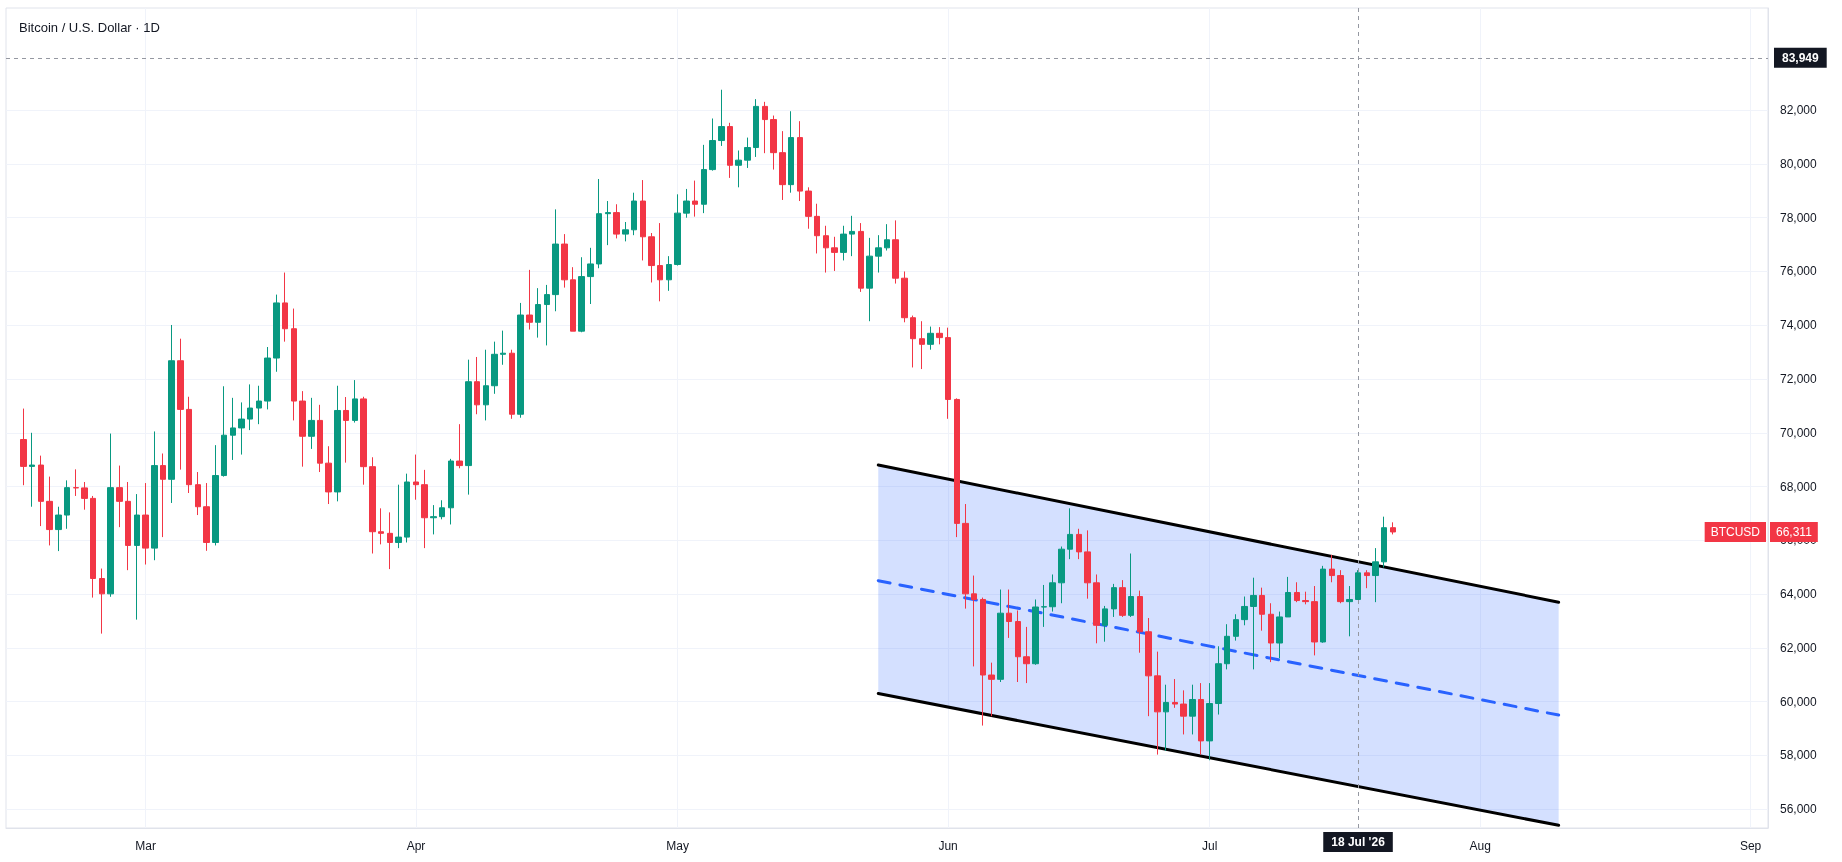 This screenshot has height=862, width=1842. I want to click on x-tick-label: Aug, so click(1480, 846).